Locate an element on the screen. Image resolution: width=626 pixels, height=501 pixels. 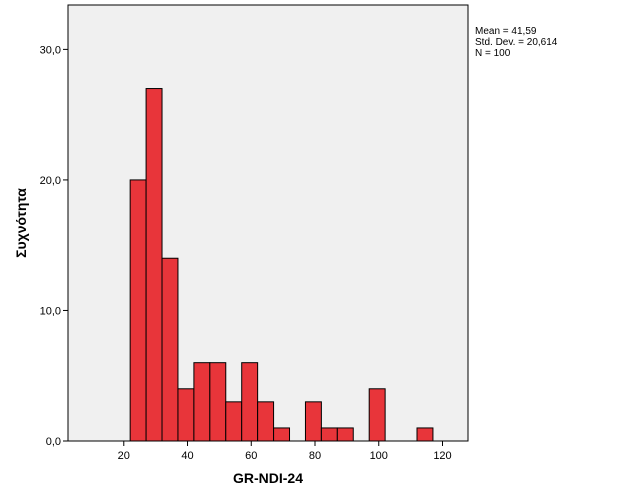
x-axis: 20 40 60 80 100 120 is located at coordinates (285, 451).